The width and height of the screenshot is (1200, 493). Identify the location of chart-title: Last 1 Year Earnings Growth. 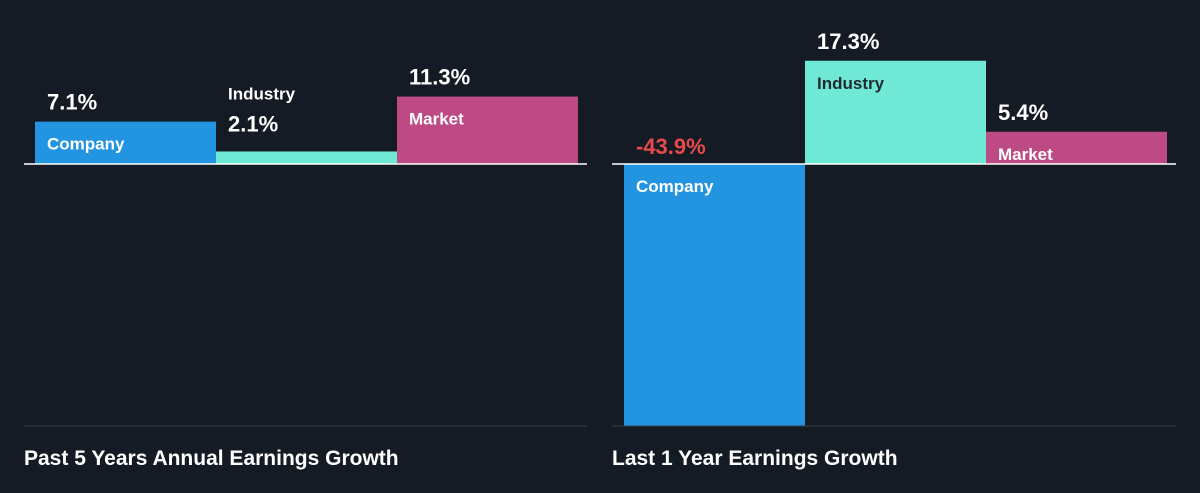
(755, 458).